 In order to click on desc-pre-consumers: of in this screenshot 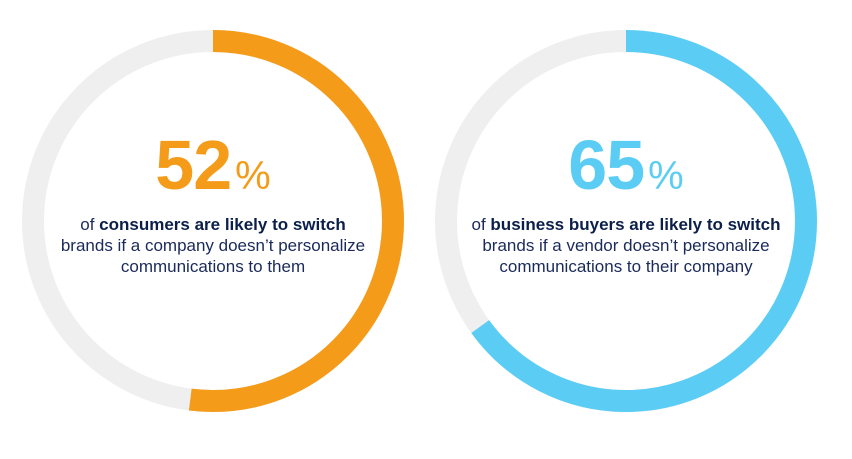, I will do `click(90, 224)`.